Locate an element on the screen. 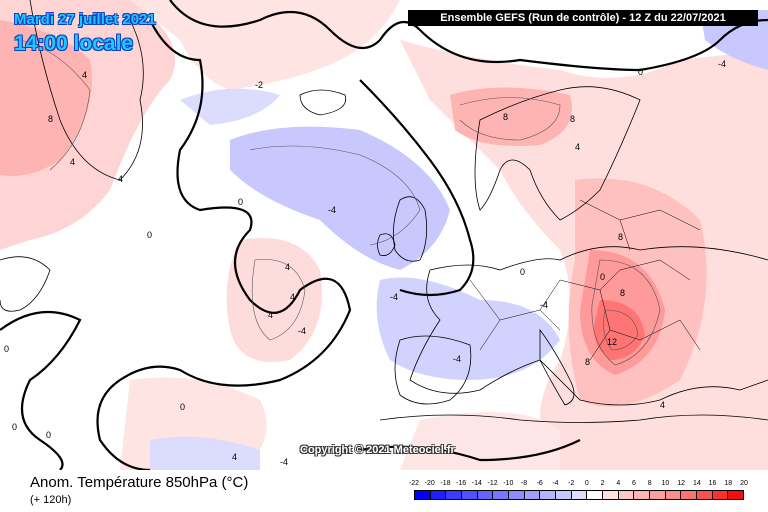 The image size is (768, 512). colorbar-tick-label: 16 is located at coordinates (712, 483).